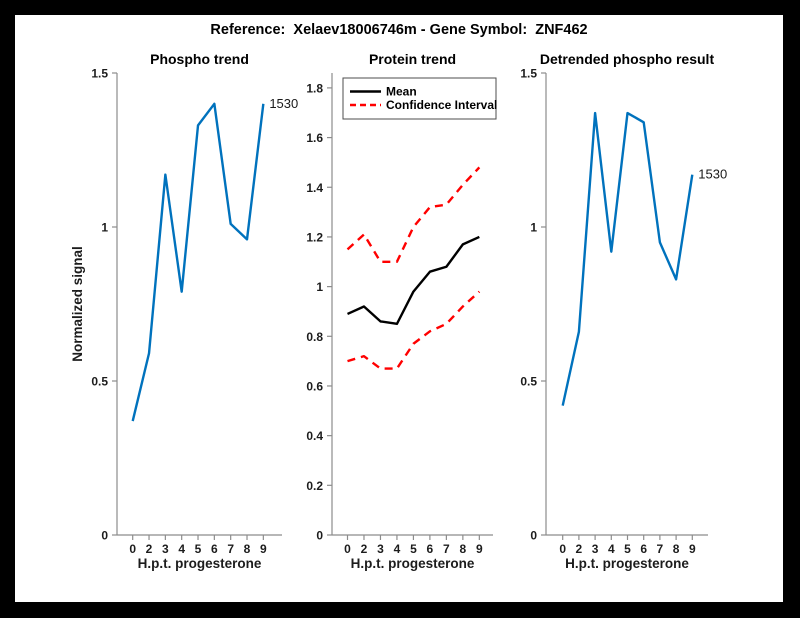  I want to click on y-tick-label: 0.4, so click(314, 436).